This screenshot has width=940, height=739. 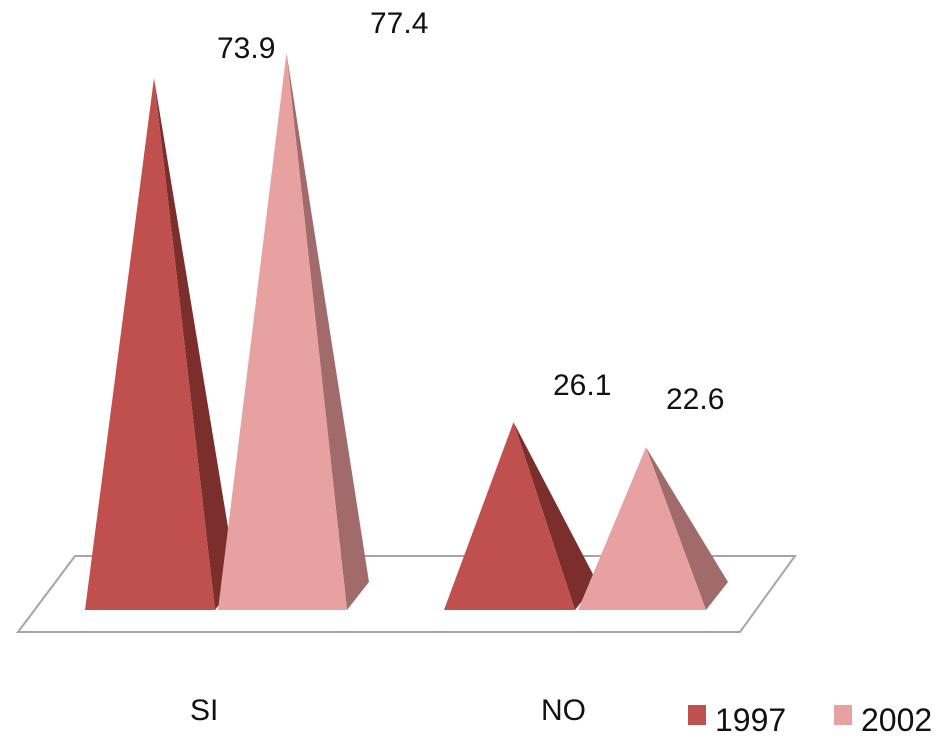 What do you see at coordinates (204, 710) in the screenshot?
I see `category-label-si: SI` at bounding box center [204, 710].